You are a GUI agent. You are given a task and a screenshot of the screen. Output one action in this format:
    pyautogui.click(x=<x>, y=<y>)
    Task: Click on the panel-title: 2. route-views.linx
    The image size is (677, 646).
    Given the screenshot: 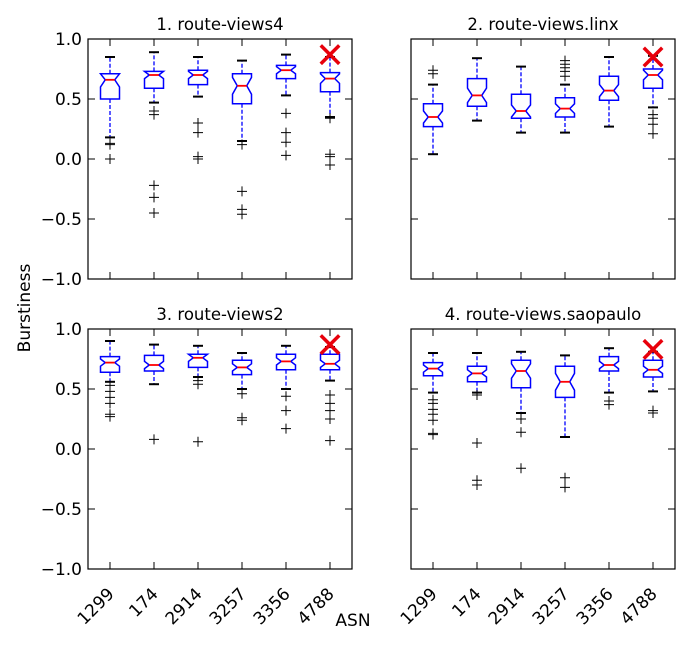 What is the action you would take?
    pyautogui.click(x=543, y=24)
    